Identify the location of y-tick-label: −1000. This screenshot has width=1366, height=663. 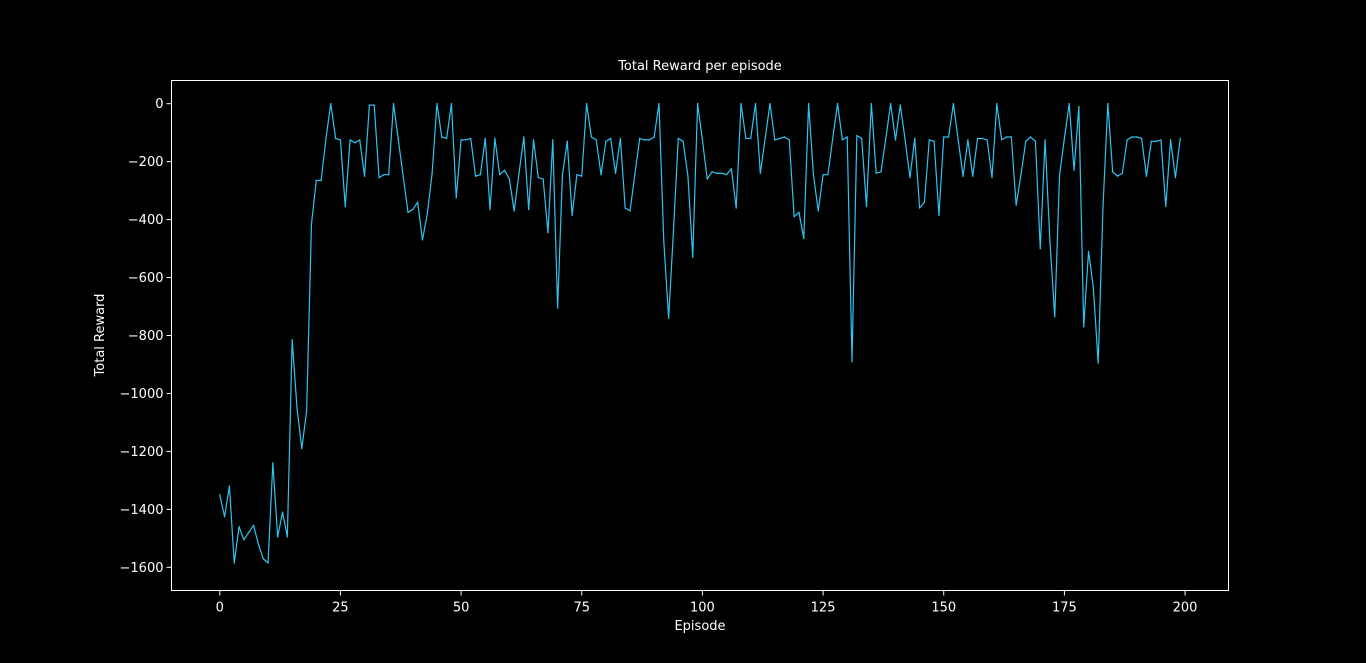
(142, 394).